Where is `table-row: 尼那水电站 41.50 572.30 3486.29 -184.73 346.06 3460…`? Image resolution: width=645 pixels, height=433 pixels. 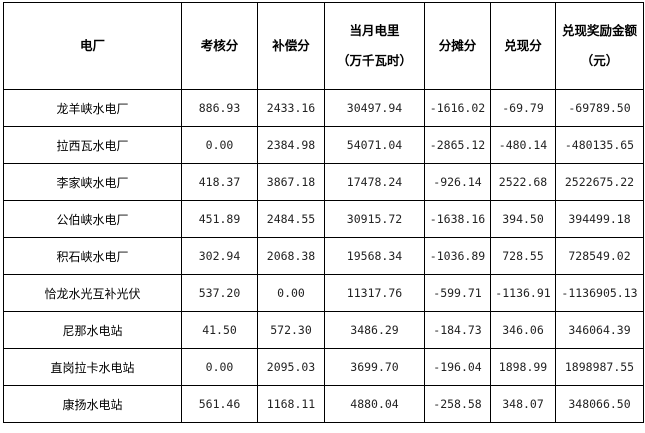 table-row: 尼那水电站 41.50 572.30 3486.29 -184.73 346.06 3460… is located at coordinates (323, 330).